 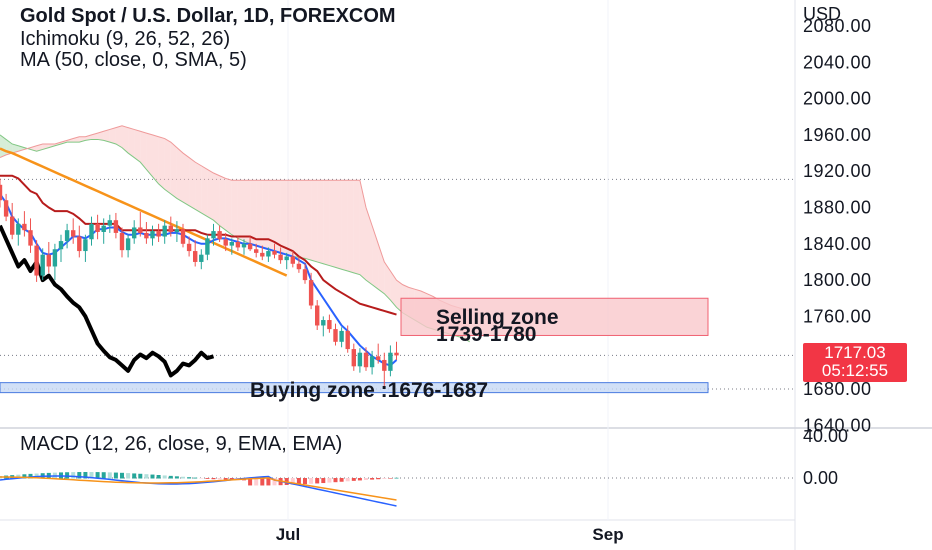 What do you see at coordinates (208, 16) in the screenshot?
I see `symbol-title: Gold Spot / U.S. Dollar, 1D, FOREXCOM` at bounding box center [208, 16].